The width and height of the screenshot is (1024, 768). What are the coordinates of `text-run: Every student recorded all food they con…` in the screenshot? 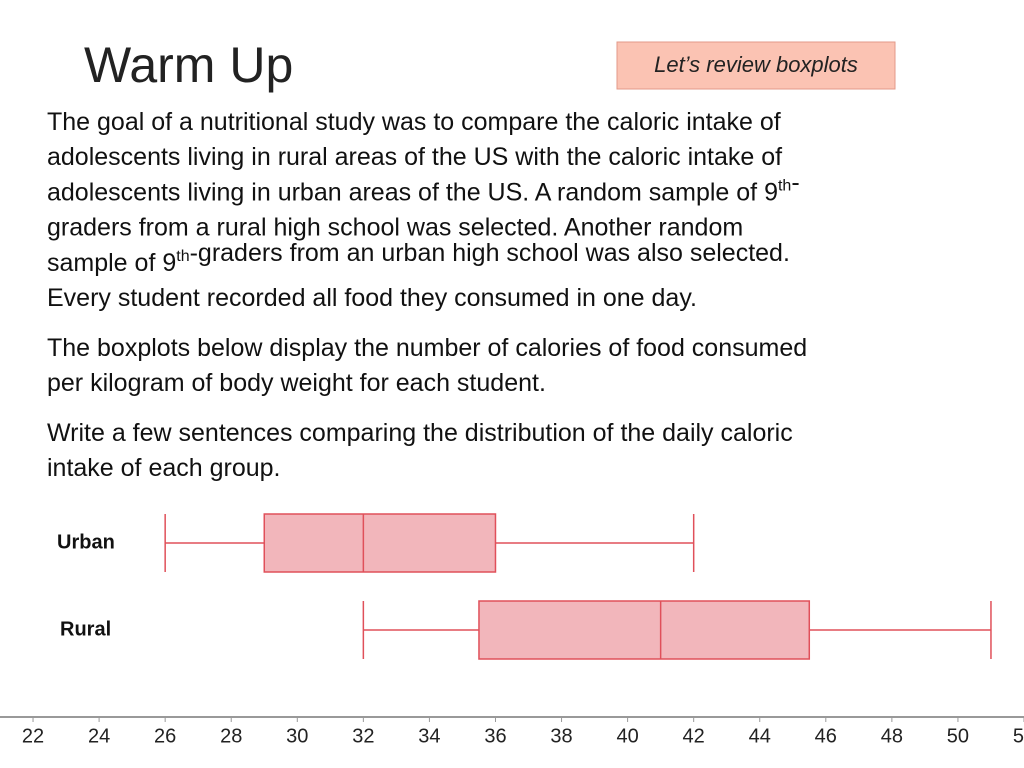 It's located at (372, 298).